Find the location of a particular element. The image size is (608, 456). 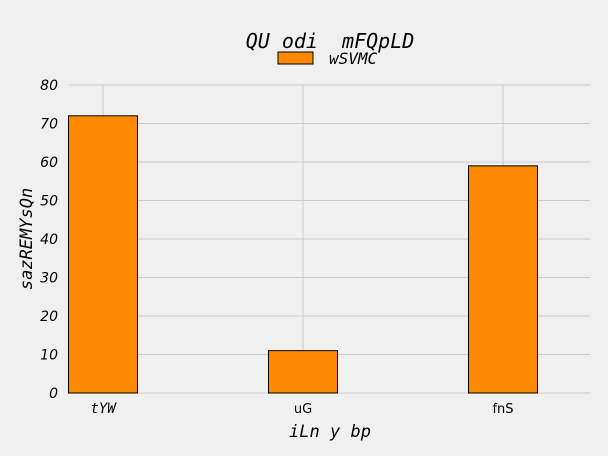

y-axis-label: sazREMYsQn is located at coordinates (27, 239).